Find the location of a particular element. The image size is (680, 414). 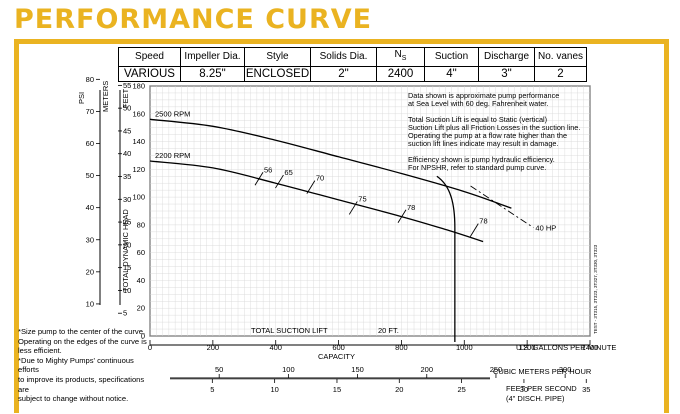

feet-tick-label: 180 is located at coordinates (138, 86).